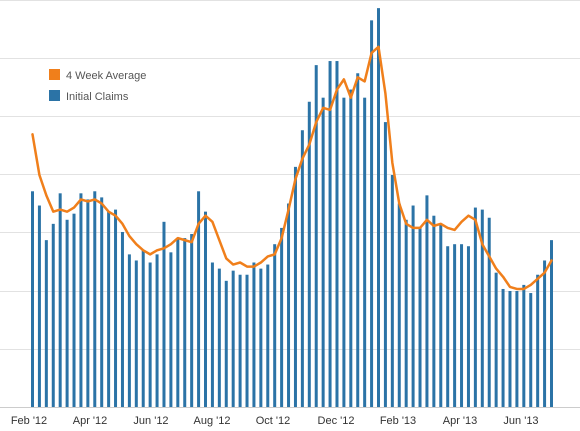 This screenshot has width=580, height=431. Describe the element at coordinates (336, 421) in the screenshot. I see `x-tick-label: Dec '12` at that location.